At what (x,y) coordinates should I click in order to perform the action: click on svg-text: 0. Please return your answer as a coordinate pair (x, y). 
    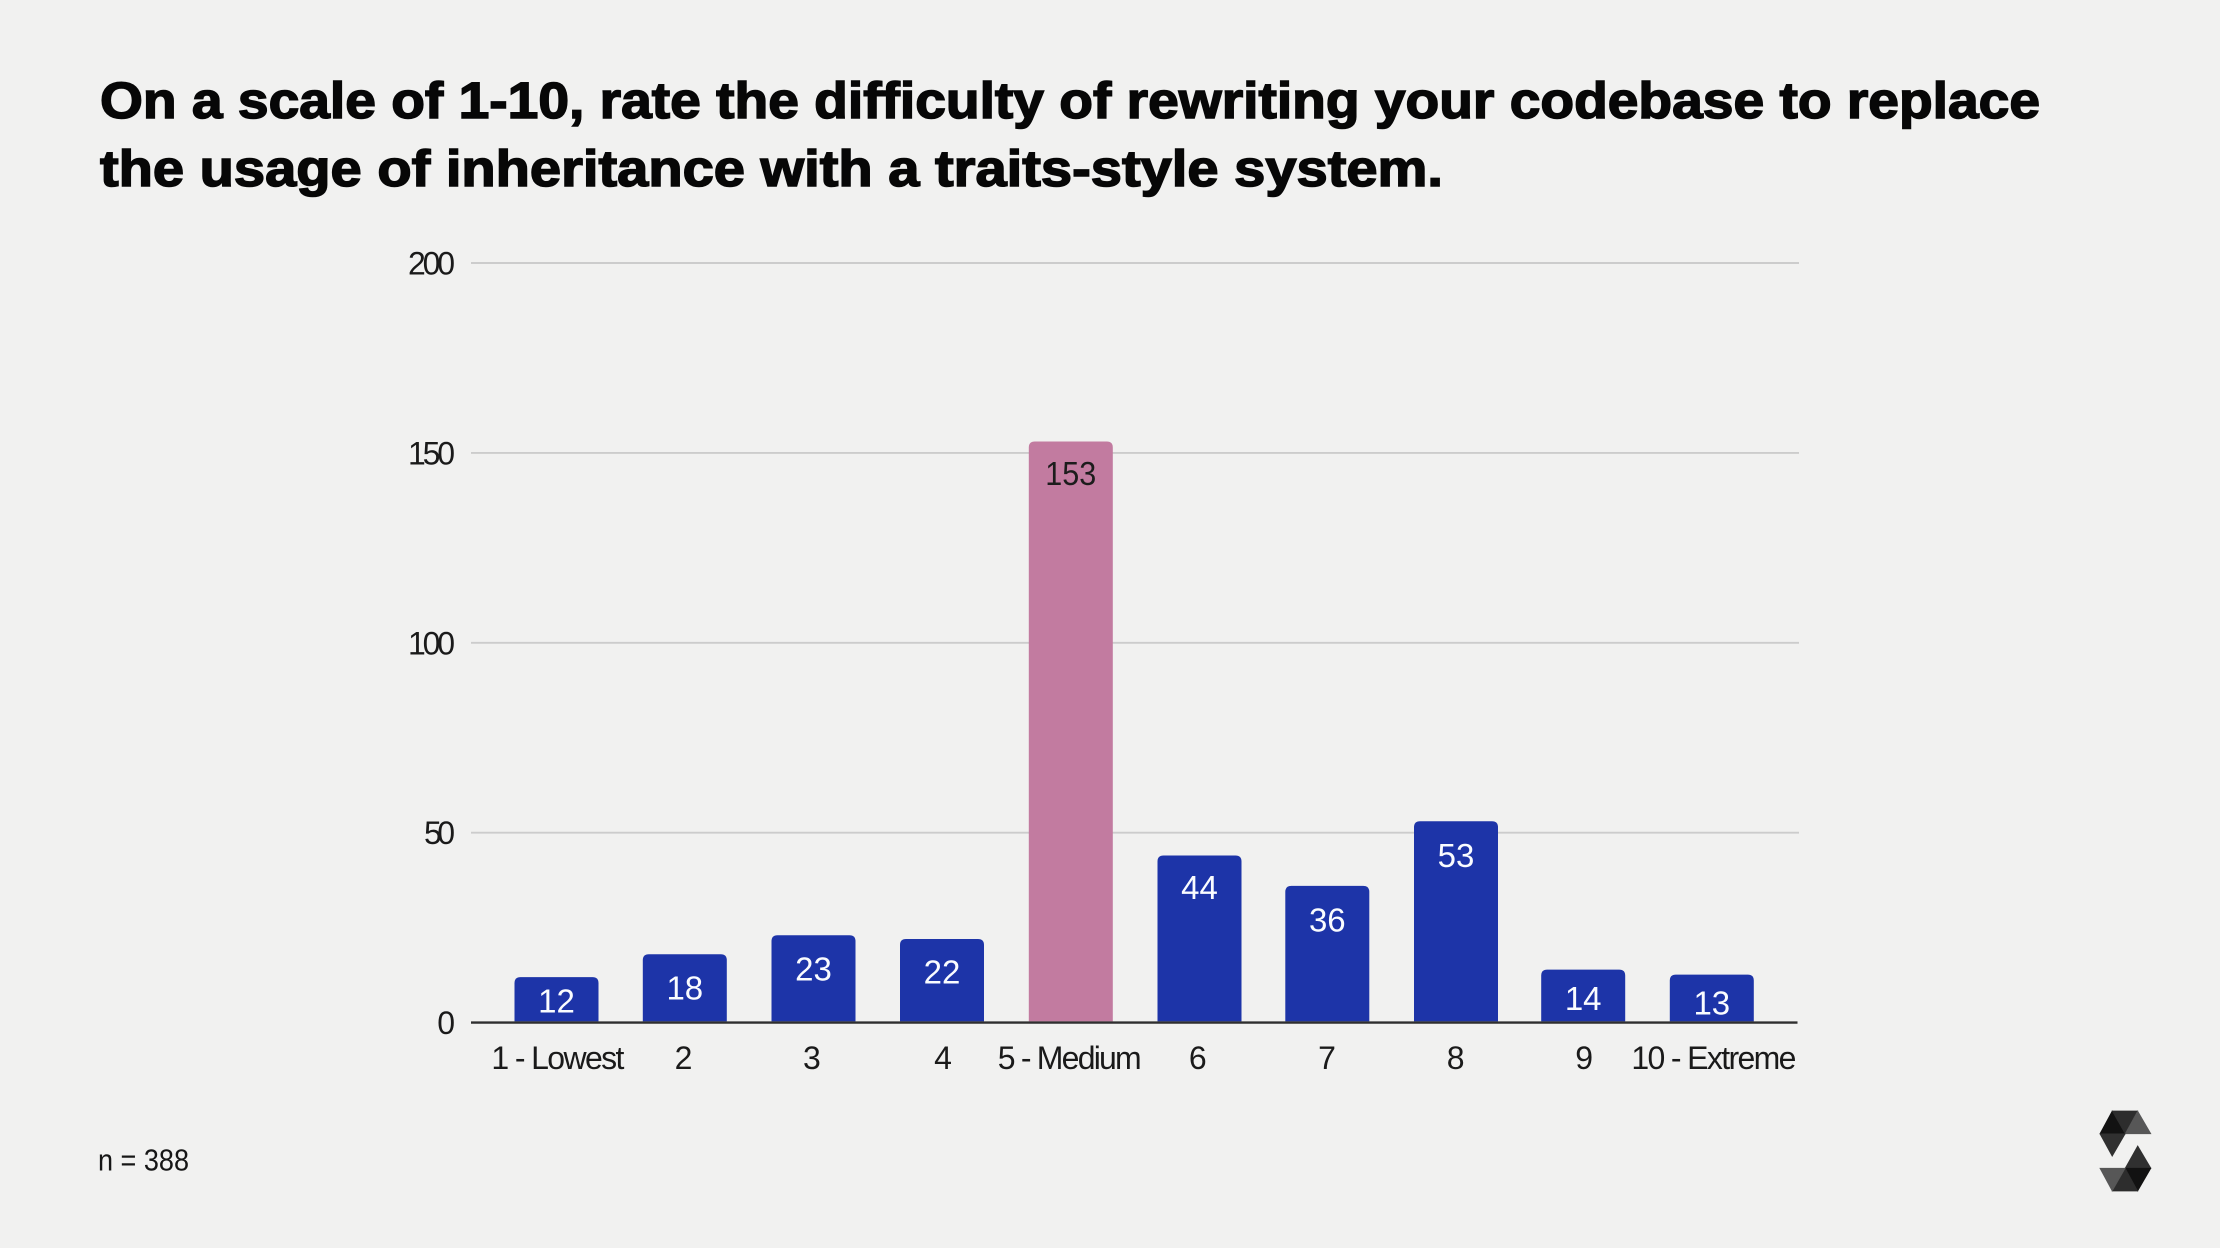
    Looking at the image, I should click on (446, 1023).